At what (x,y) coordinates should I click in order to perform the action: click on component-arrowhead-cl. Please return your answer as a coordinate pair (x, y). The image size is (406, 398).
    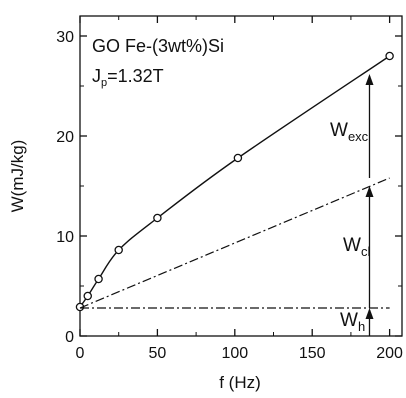
    Looking at the image, I should click on (369, 191).